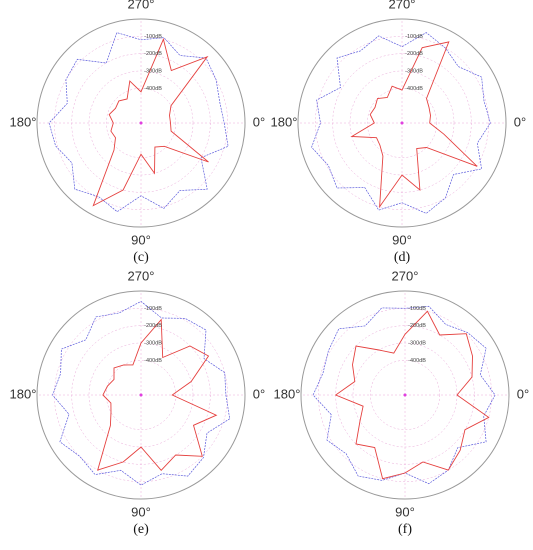  I want to click on panel-label: (e), so click(141, 529).